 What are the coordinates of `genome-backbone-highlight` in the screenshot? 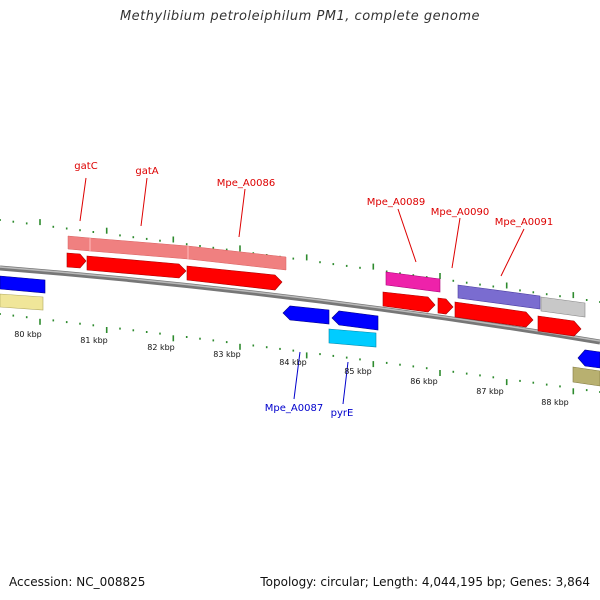 It's located at (300, 304).